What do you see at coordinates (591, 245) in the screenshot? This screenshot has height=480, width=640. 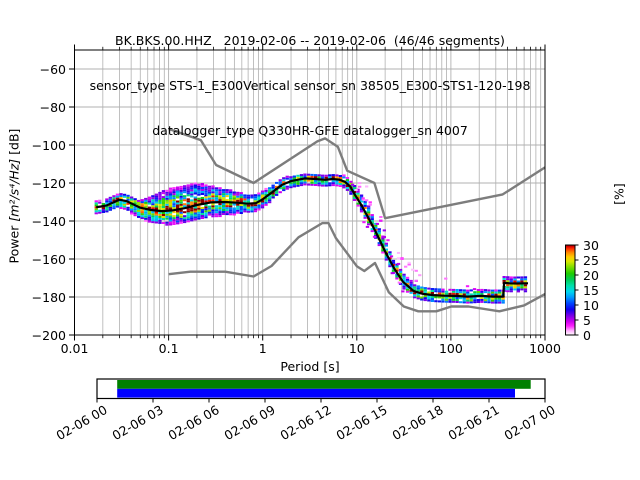 I see `colorbar-tick-label: 30` at bounding box center [591, 245].